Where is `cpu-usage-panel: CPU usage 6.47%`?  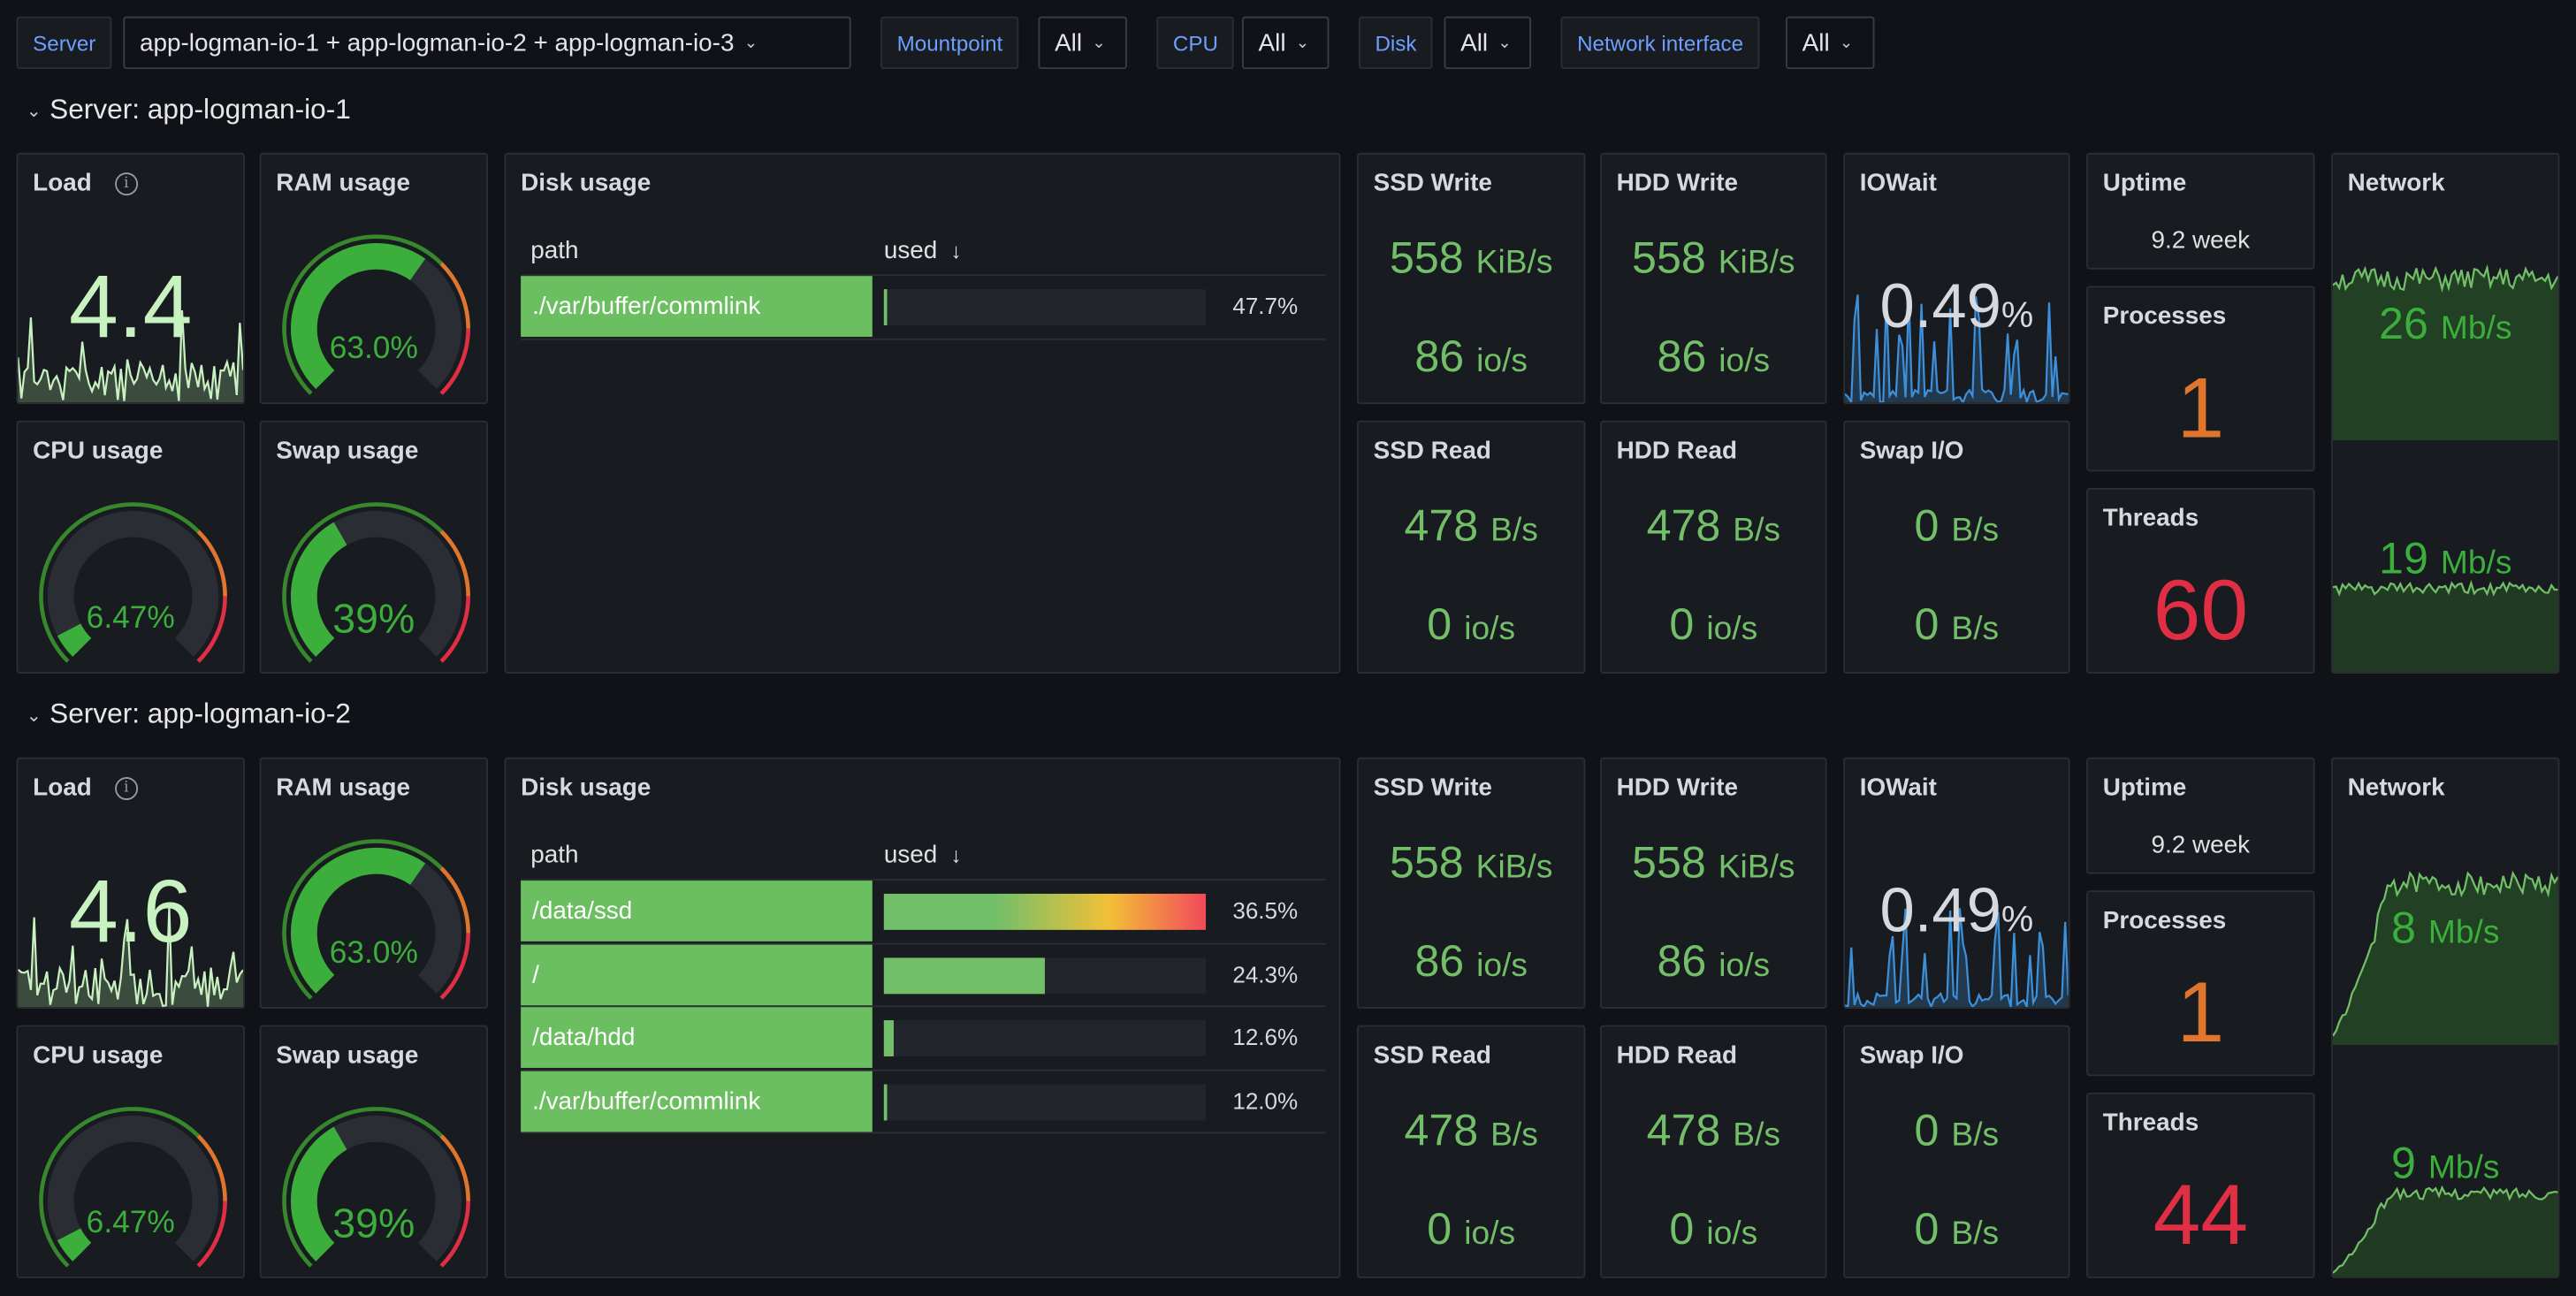 cpu-usage-panel: CPU usage 6.47% is located at coordinates (130, 1151).